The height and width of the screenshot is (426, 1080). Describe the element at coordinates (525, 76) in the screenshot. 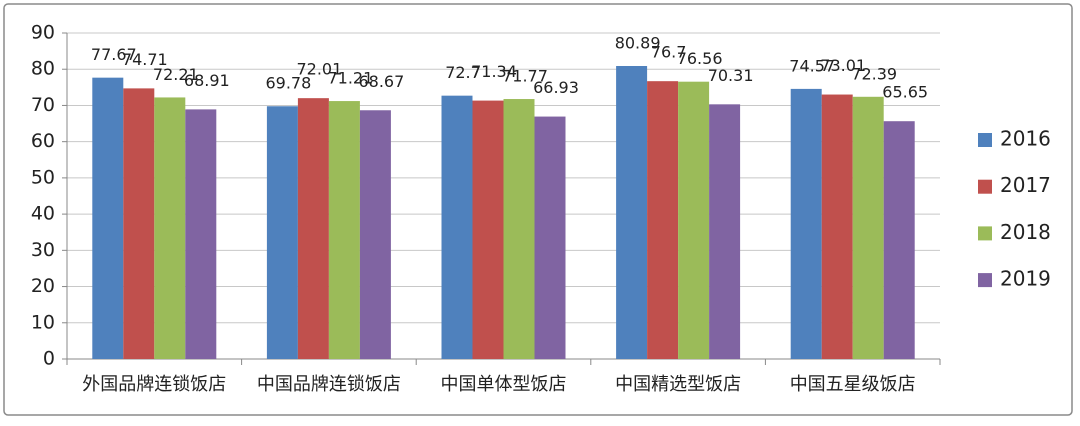

I see `data-label: 71.77` at that location.